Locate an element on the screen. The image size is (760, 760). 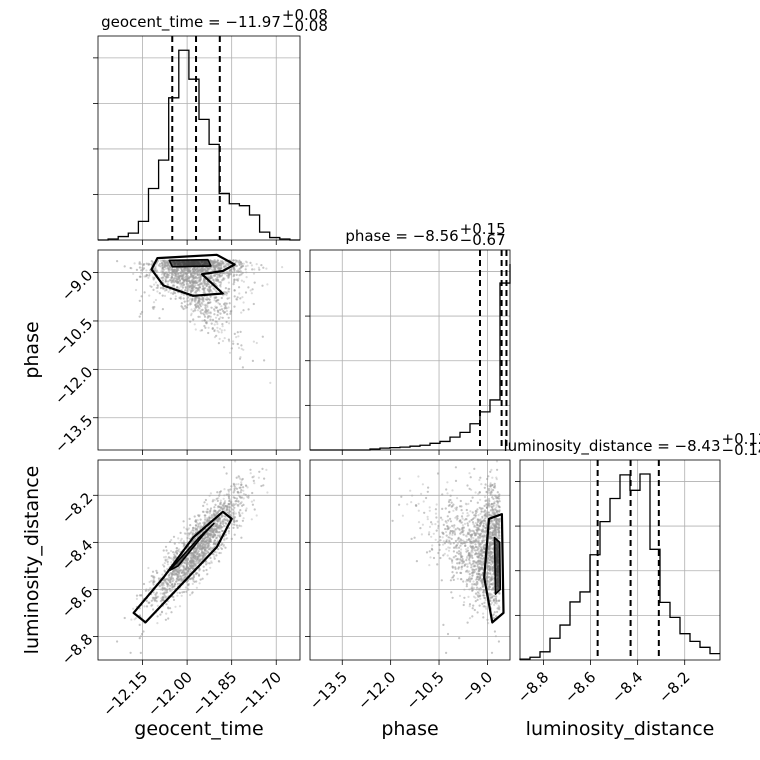
tick-label-y: −10.5 is located at coordinates (73, 337).